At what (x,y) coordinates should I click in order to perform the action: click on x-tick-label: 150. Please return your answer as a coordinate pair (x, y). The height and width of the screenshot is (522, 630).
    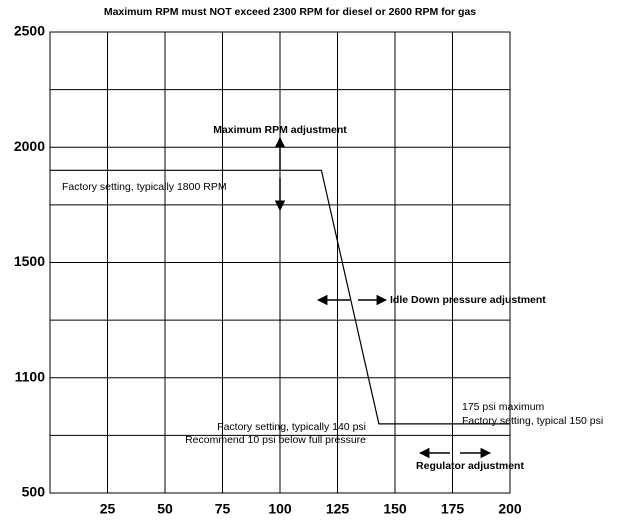
    Looking at the image, I should click on (395, 509).